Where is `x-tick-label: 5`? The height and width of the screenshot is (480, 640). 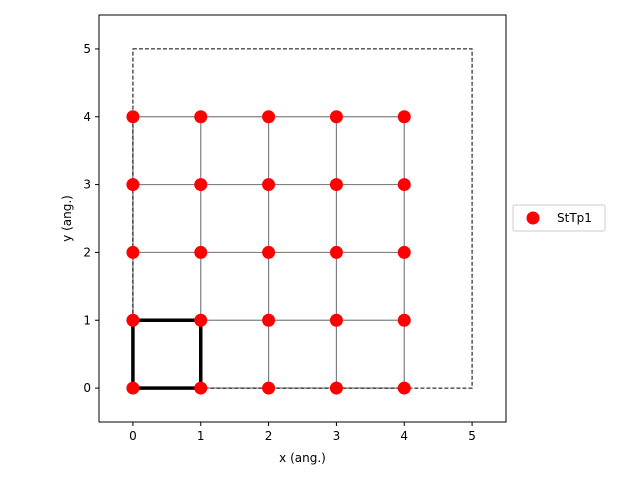 x-tick-label: 5 is located at coordinates (472, 436).